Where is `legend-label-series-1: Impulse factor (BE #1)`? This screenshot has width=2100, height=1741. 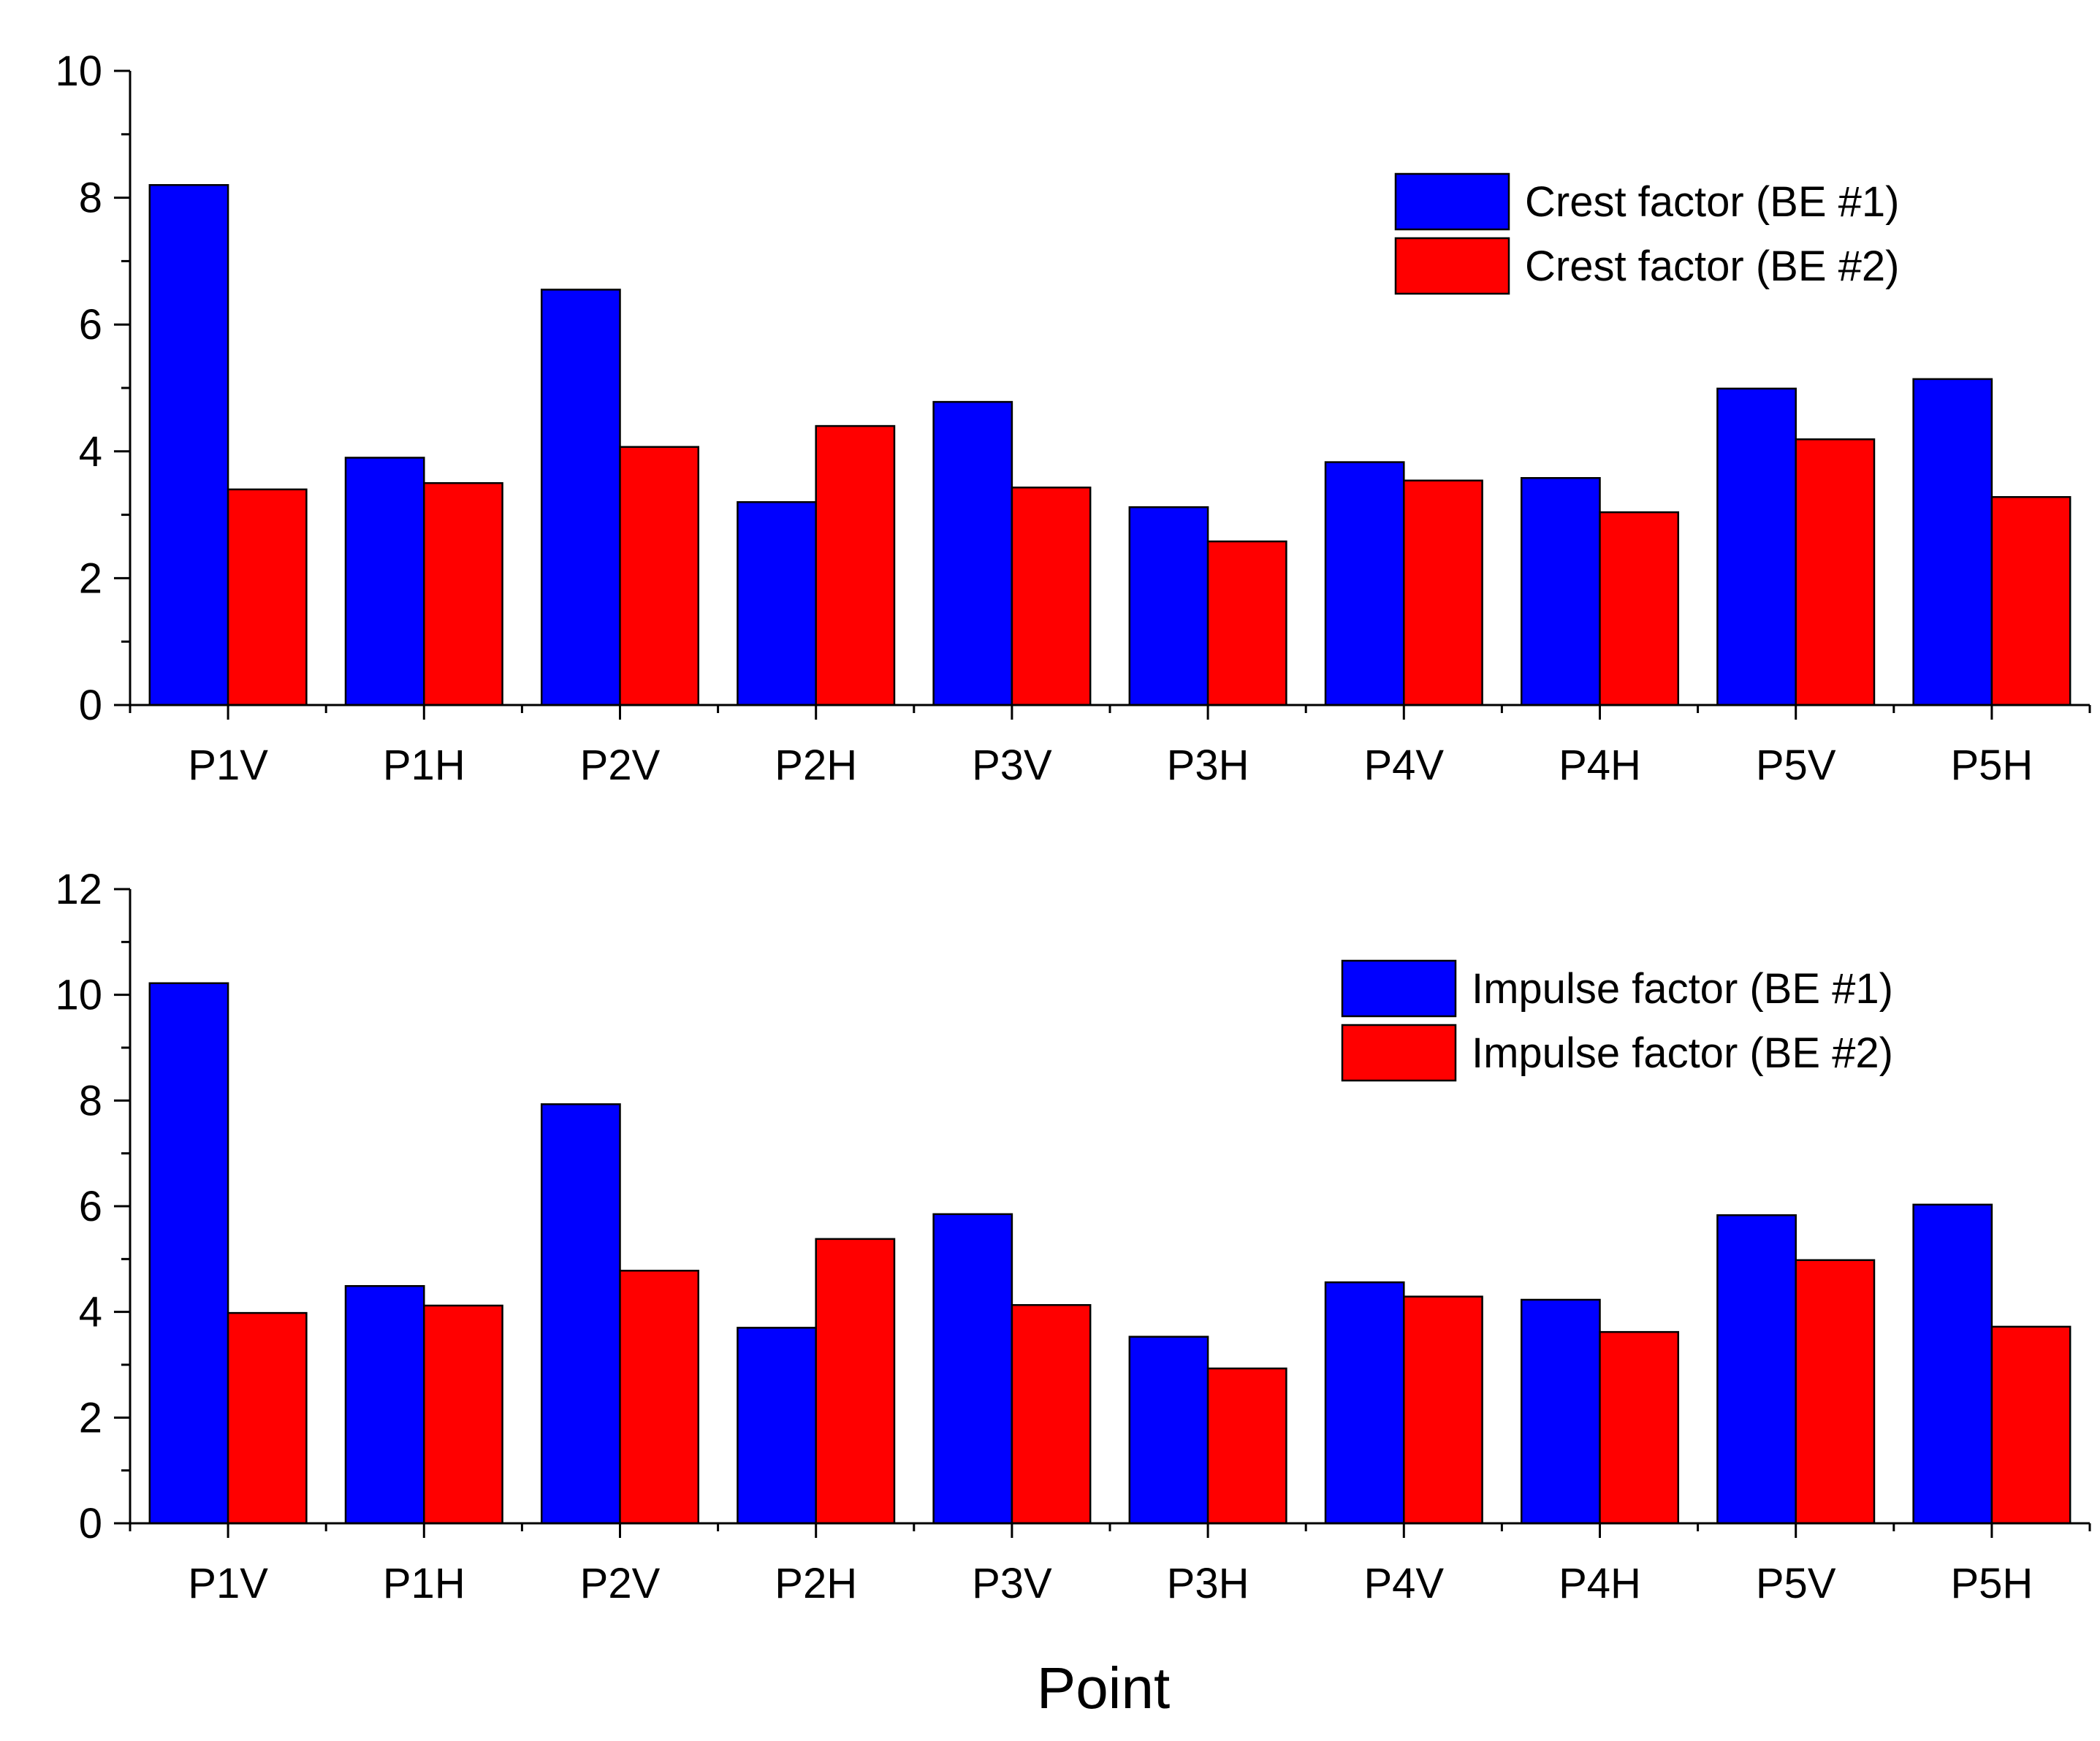 legend-label-series-1: Impulse factor (BE #1) is located at coordinates (1683, 989).